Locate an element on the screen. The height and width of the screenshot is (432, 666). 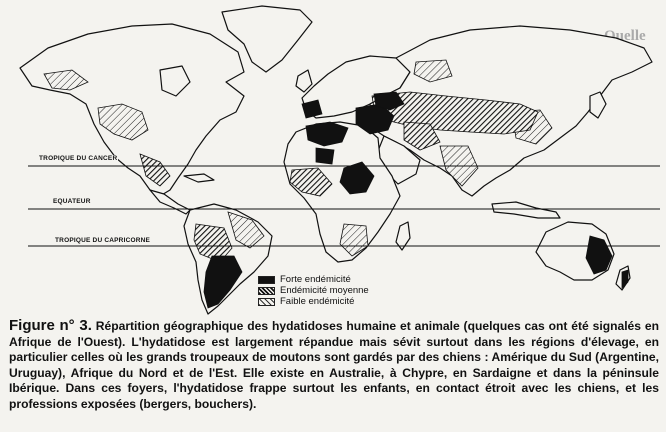
hudson-bay is located at coordinates (175, 81).